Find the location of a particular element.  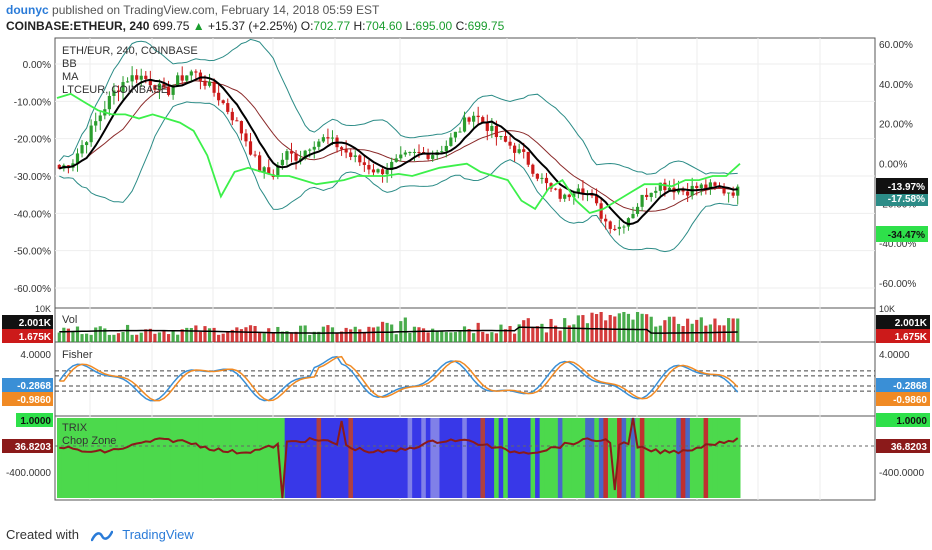

high-label: H: is located at coordinates (359, 26).